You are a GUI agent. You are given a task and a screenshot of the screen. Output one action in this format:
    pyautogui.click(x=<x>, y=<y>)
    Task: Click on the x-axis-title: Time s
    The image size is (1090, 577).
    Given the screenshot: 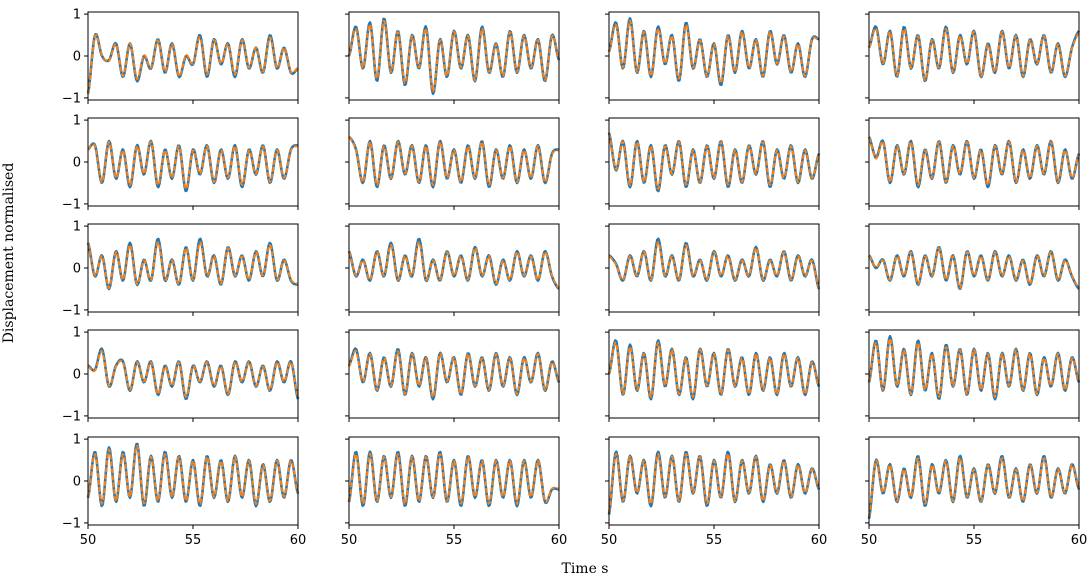 What is the action you would take?
    pyautogui.click(x=584, y=569)
    